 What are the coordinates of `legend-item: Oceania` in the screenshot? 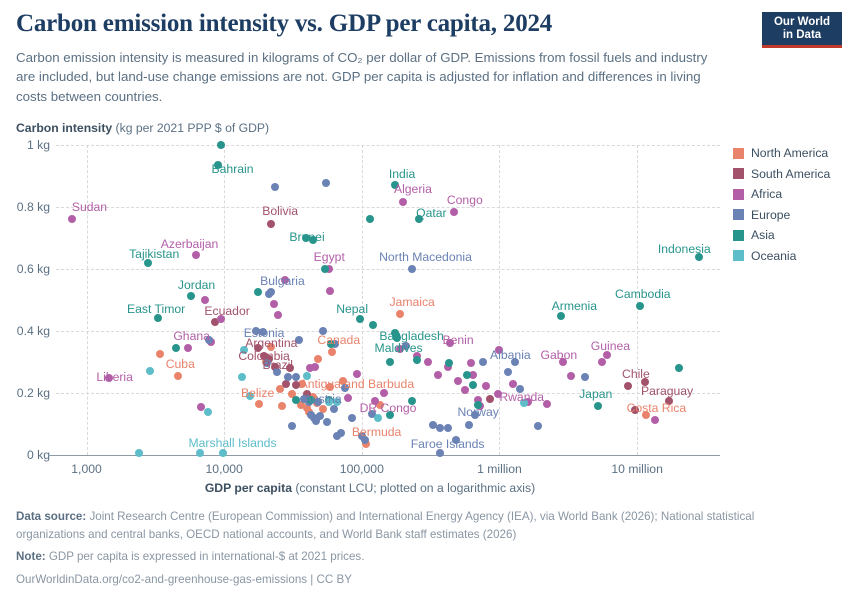 It's located at (790, 256).